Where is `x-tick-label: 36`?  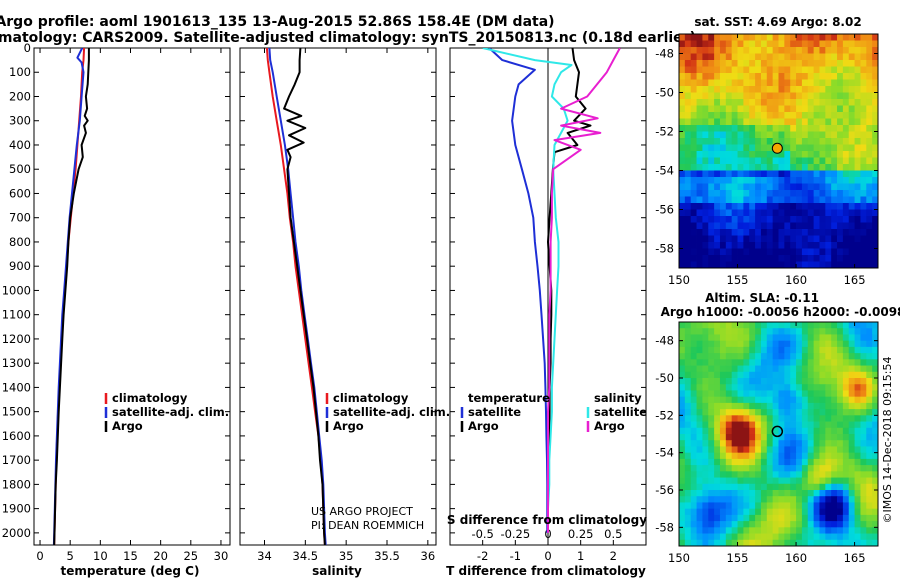 x-tick-label: 36 is located at coordinates (428, 556).